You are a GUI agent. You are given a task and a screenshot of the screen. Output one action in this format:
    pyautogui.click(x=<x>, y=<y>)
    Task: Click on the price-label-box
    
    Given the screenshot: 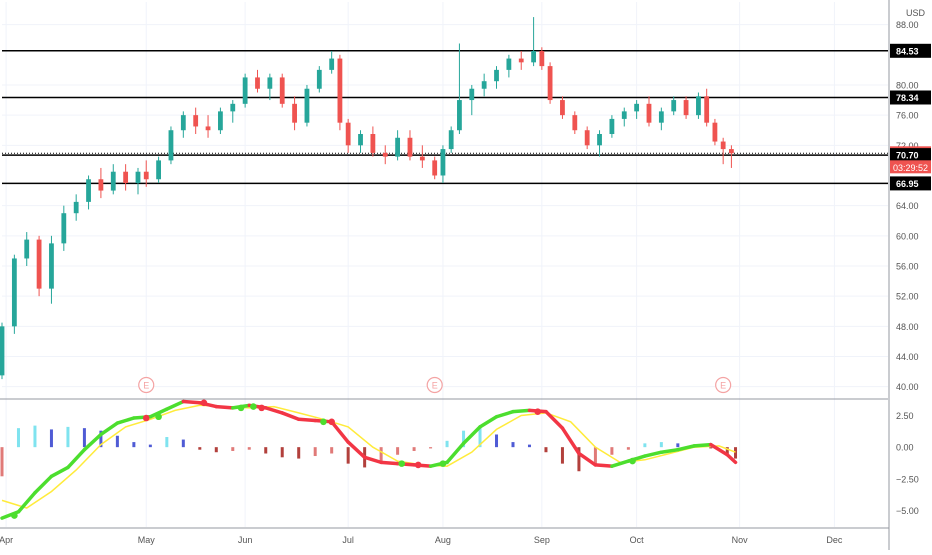 What is the action you would take?
    pyautogui.click(x=910, y=155)
    